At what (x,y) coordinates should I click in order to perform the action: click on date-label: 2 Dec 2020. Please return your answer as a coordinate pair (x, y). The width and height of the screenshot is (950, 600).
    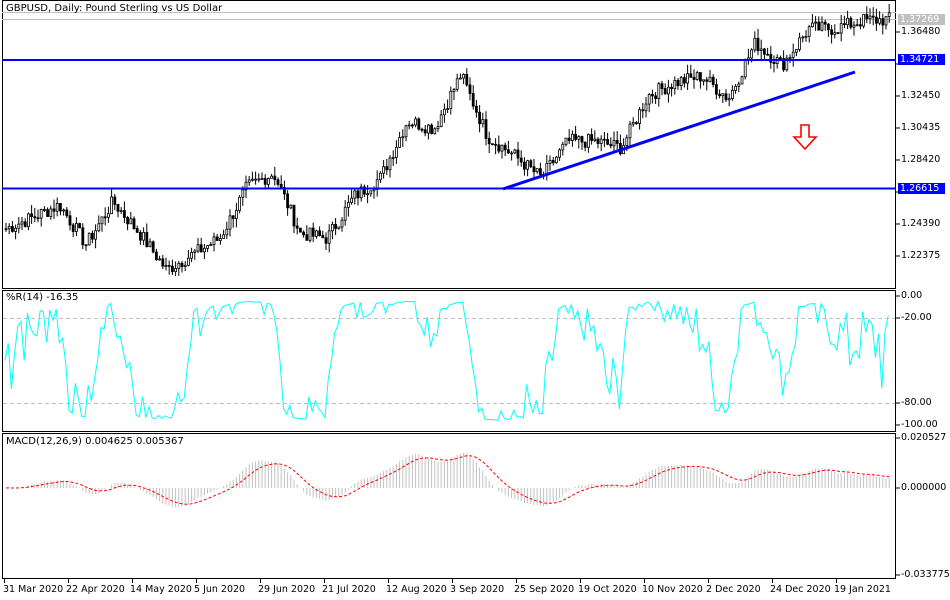
    Looking at the image, I should click on (733, 589).